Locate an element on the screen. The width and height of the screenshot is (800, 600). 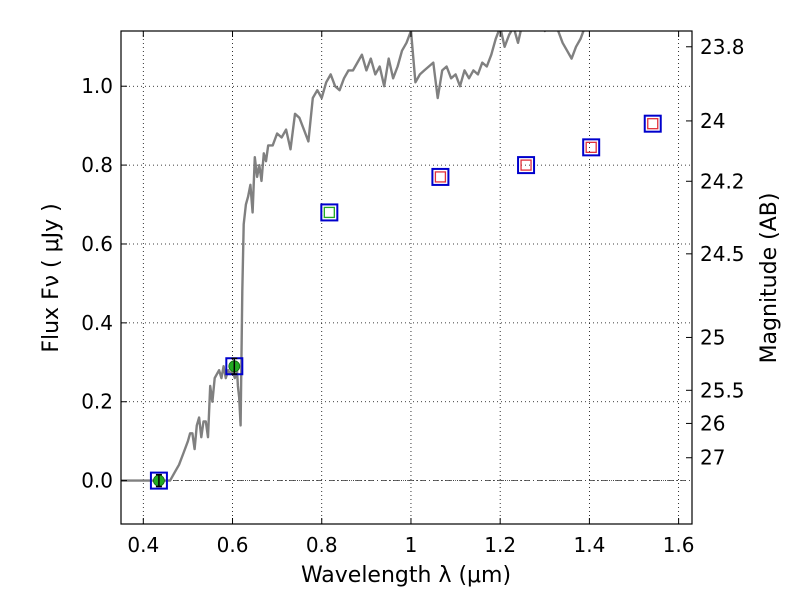
x-tick-label: 0.4 is located at coordinates (143, 545).